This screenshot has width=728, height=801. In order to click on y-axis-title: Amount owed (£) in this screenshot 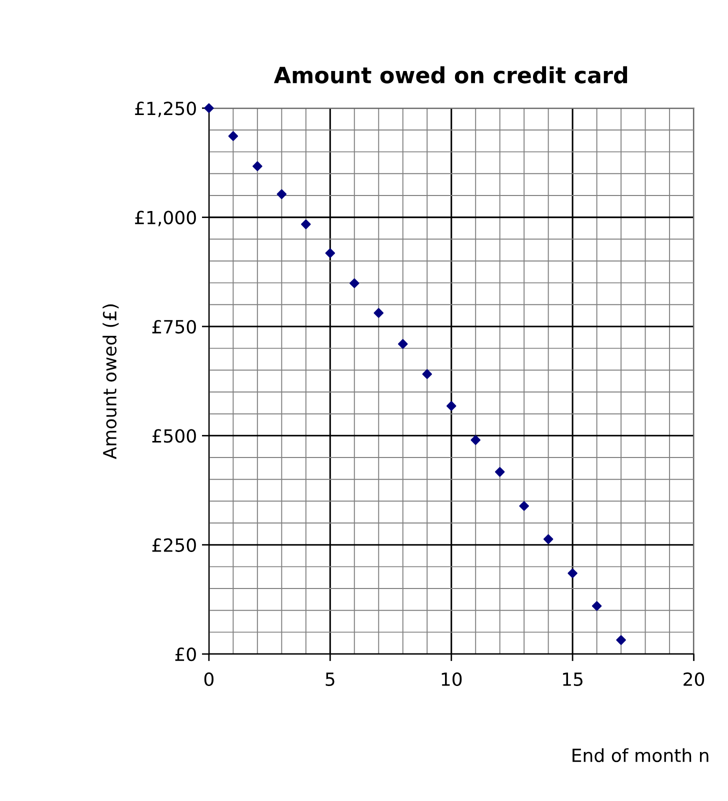, I will do `click(110, 382)`.